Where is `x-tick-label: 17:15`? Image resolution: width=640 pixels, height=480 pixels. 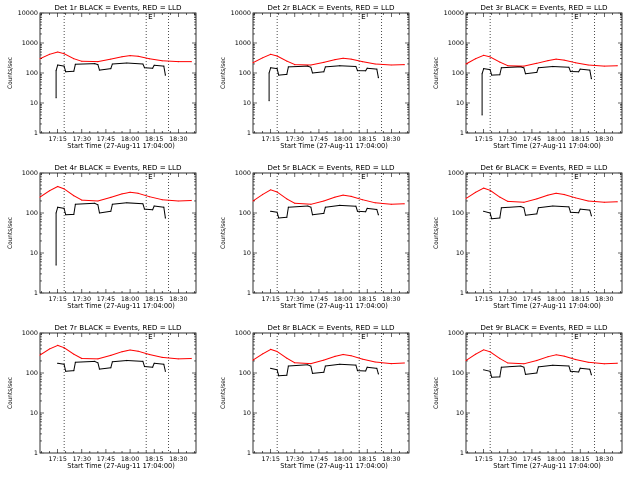
x-tick-label: 17:15 is located at coordinates (270, 459).